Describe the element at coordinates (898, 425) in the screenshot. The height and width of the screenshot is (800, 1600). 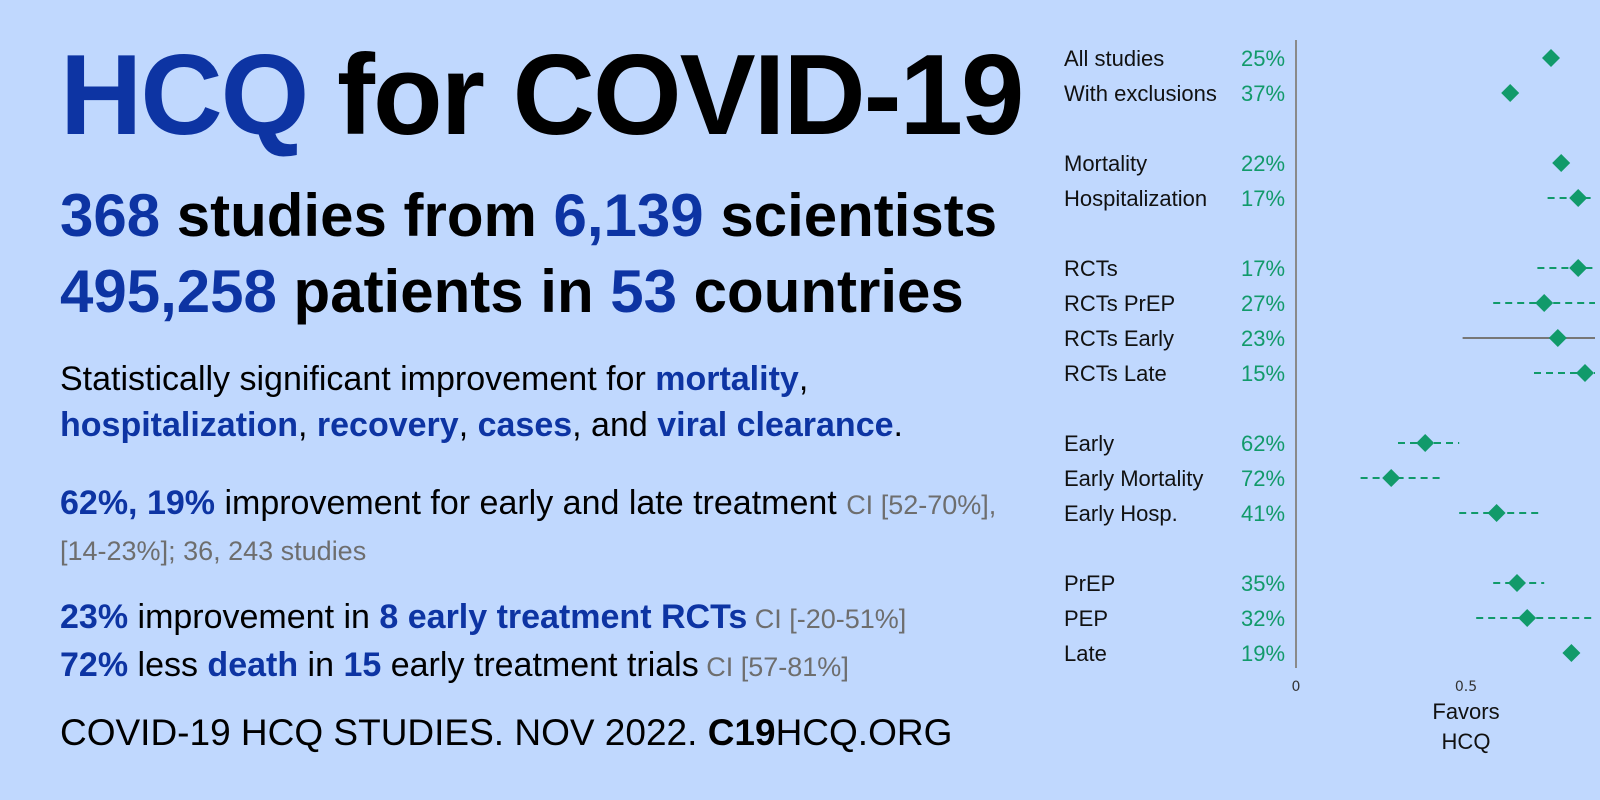
I see `sig-end: .` at that location.